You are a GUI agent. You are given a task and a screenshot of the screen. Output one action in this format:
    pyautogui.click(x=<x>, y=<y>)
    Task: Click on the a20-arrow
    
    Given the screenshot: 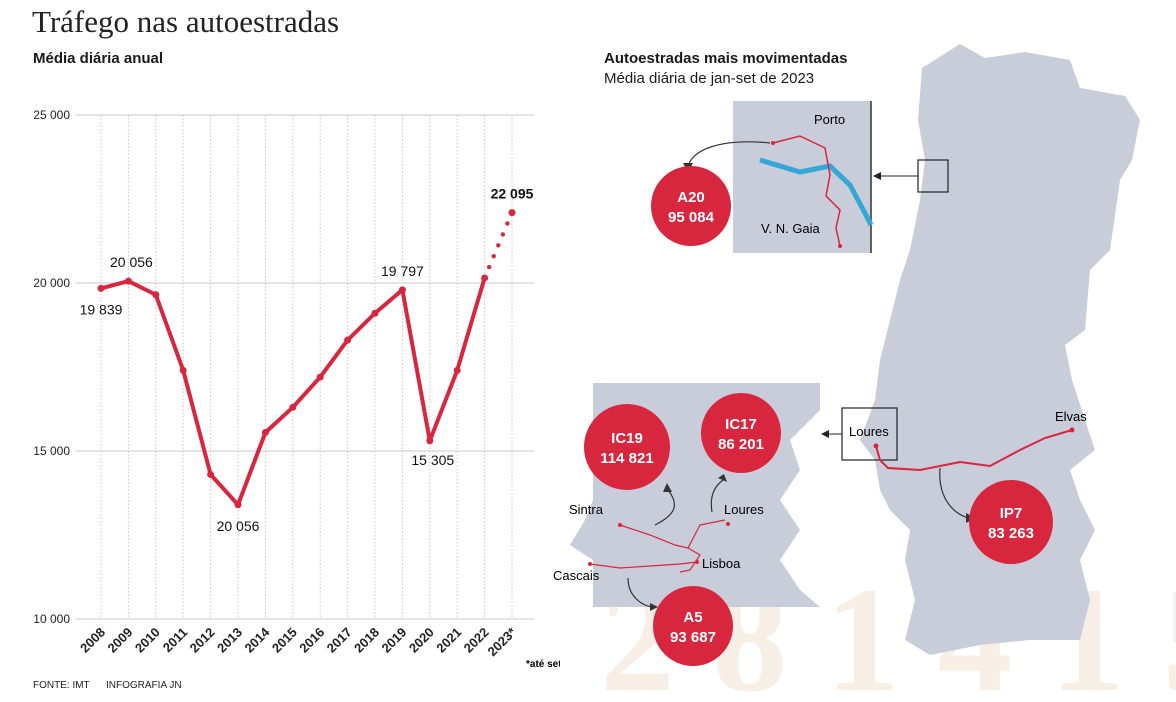 What is the action you would take?
    pyautogui.click(x=729, y=155)
    